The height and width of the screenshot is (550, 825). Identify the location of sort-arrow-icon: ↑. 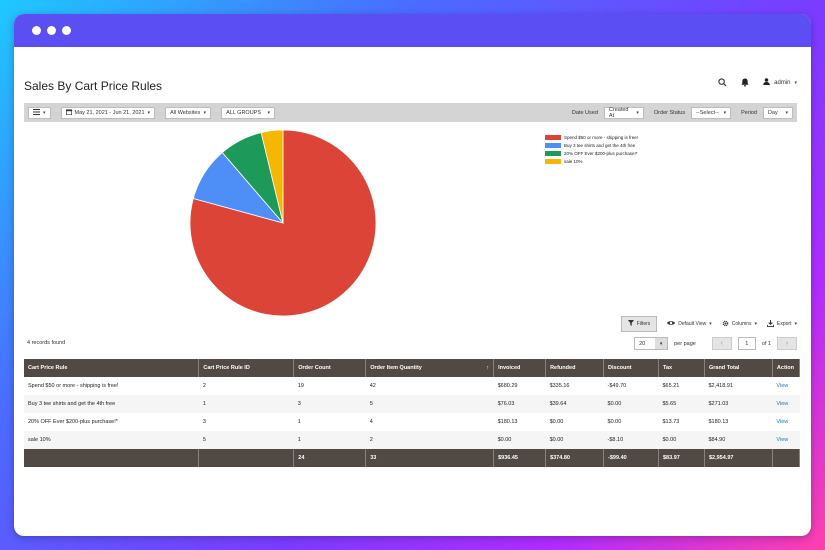
(488, 368).